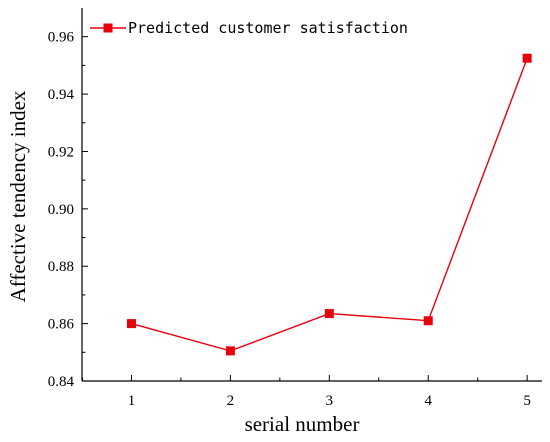 The height and width of the screenshot is (442, 550). Describe the element at coordinates (61, 152) in the screenshot. I see `y-tick-label: 0.92` at that location.